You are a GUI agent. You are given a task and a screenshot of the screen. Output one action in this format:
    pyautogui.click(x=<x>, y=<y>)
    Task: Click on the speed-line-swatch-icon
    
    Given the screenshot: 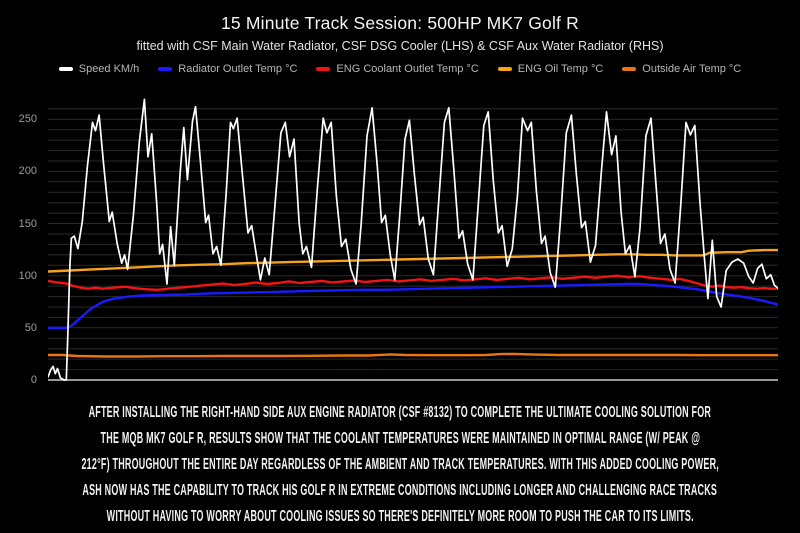 What is the action you would take?
    pyautogui.click(x=65, y=69)
    